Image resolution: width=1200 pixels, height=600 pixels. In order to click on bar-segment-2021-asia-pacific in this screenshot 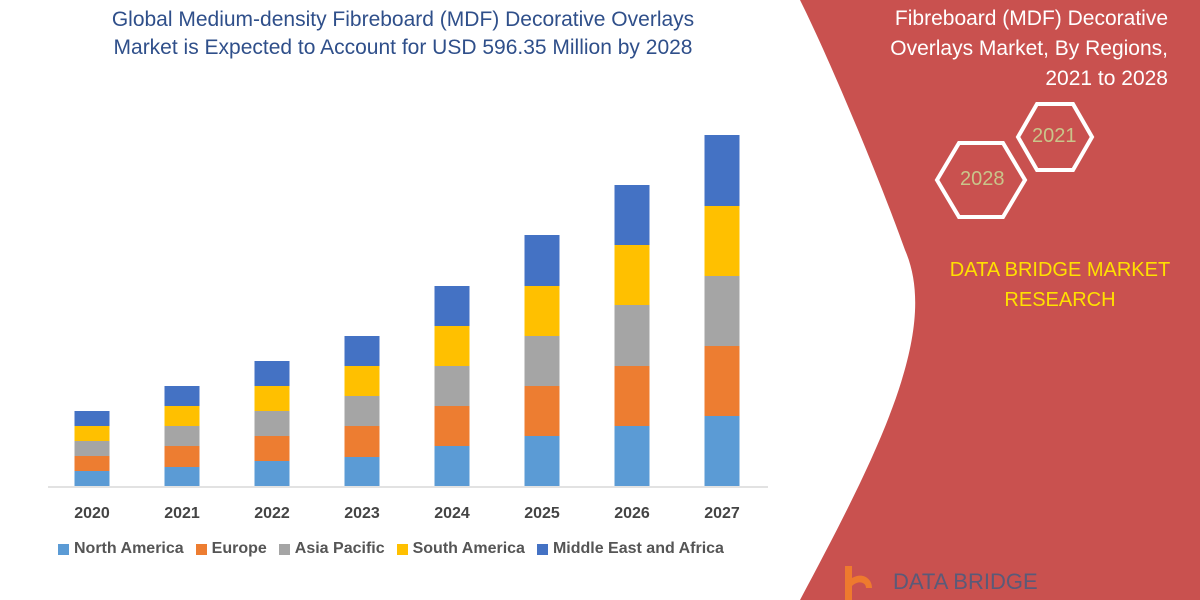, I will do `click(182, 436)`.